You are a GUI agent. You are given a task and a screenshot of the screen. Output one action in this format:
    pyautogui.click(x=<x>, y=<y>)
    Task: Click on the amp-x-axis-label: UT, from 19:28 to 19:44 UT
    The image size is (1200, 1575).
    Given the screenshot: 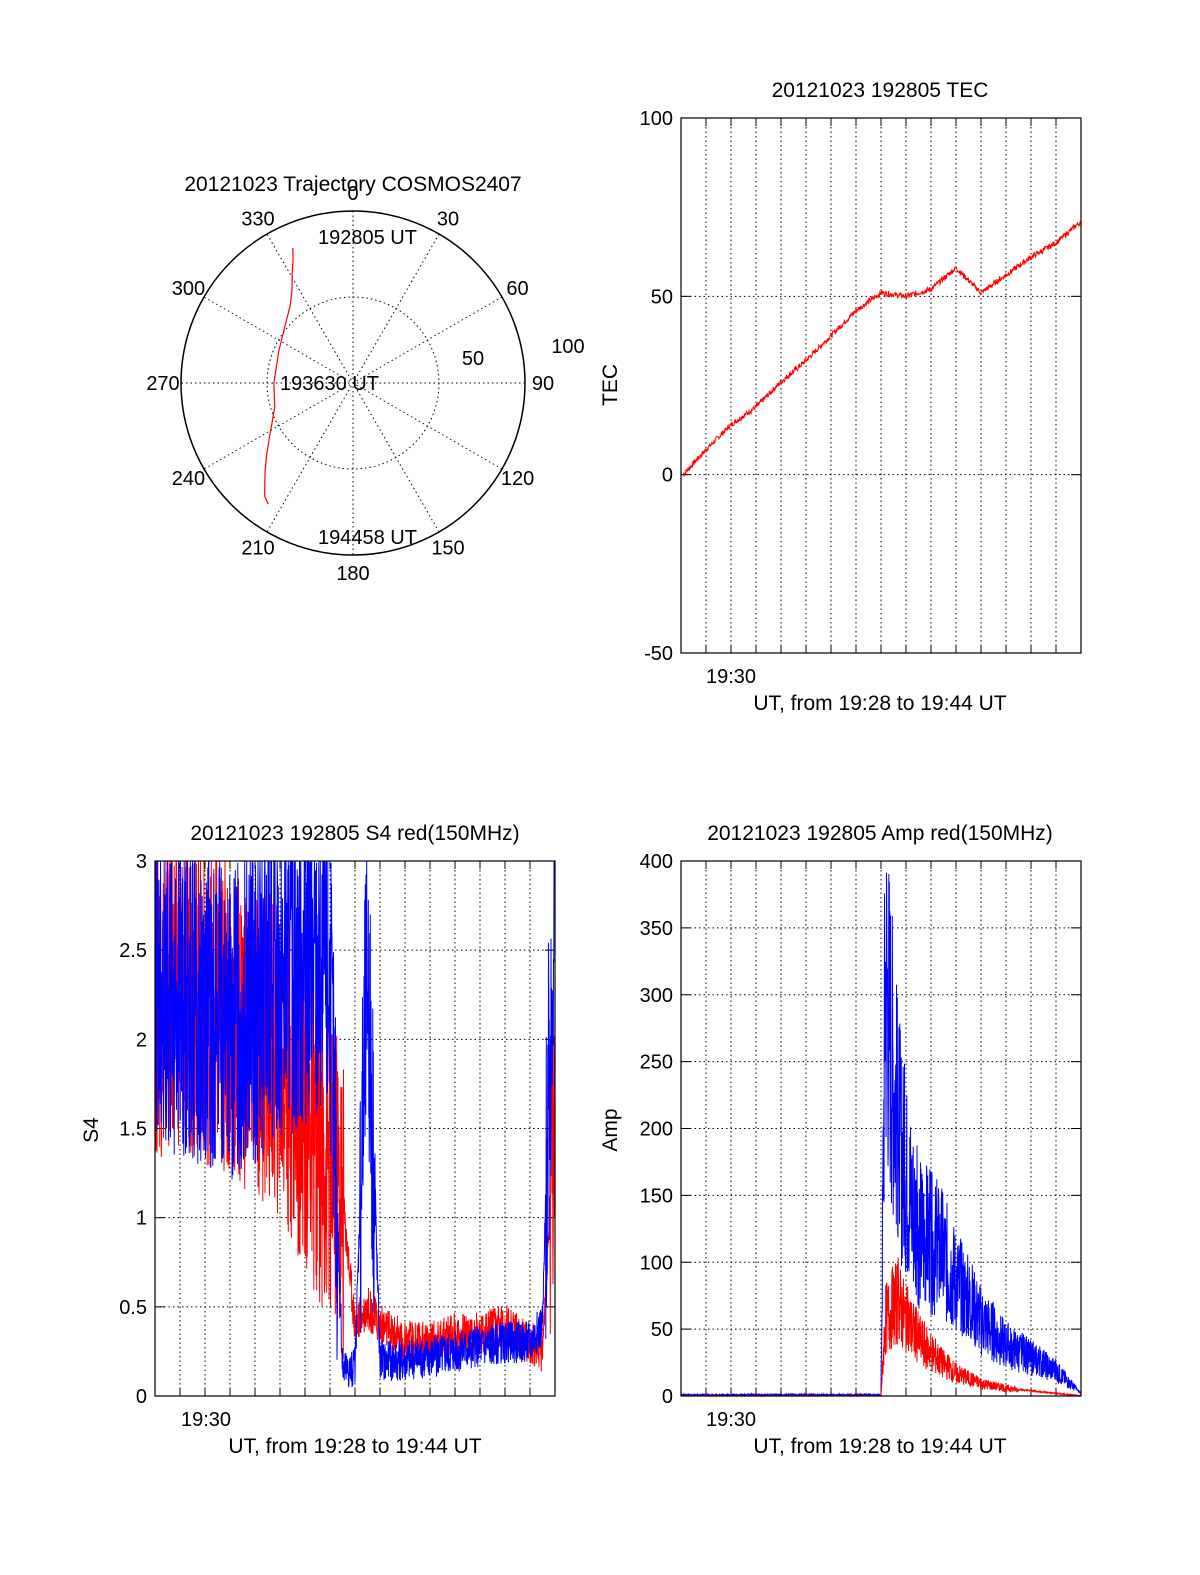 What is the action you would take?
    pyautogui.click(x=879, y=1446)
    